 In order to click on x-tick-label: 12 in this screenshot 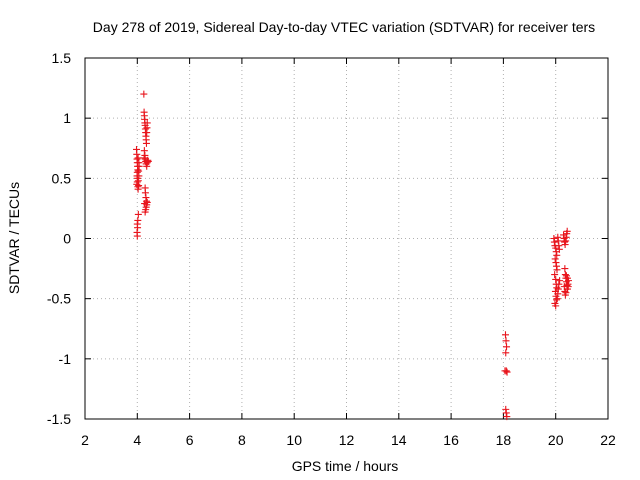, I will do `click(347, 440)`.